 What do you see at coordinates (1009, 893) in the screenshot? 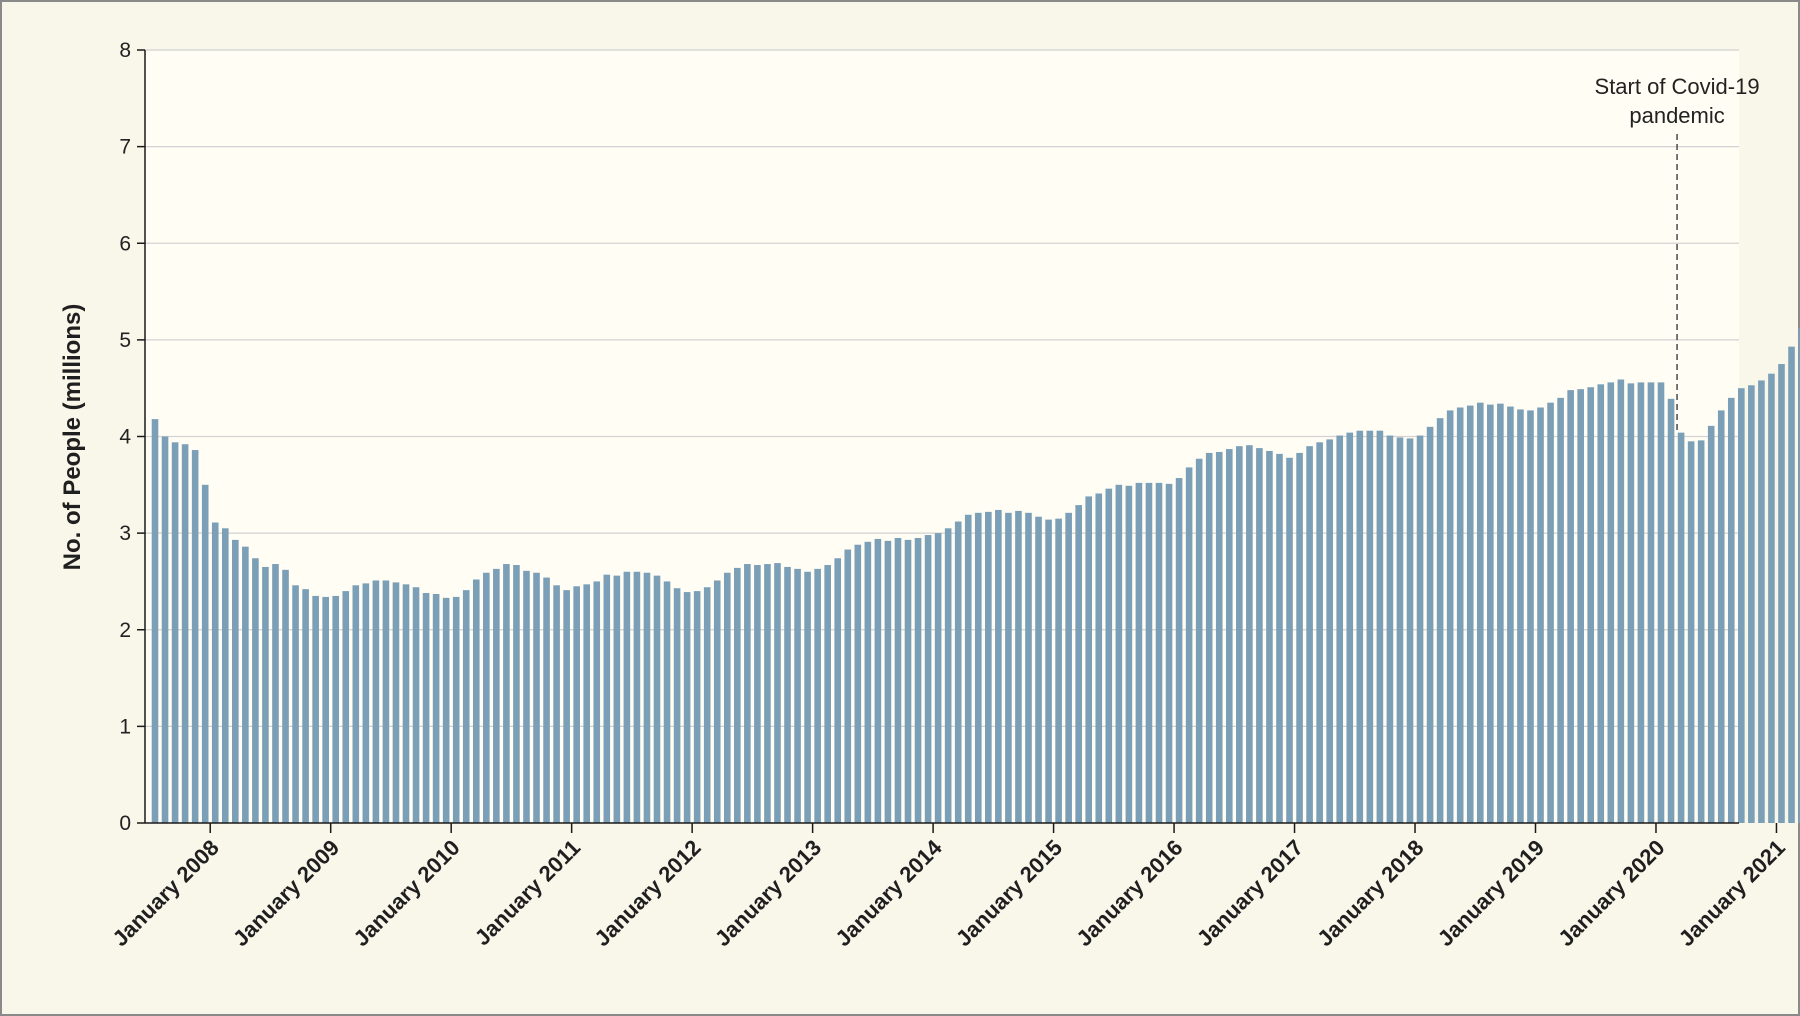
I see `x-tick-label: January 2015` at bounding box center [1009, 893].